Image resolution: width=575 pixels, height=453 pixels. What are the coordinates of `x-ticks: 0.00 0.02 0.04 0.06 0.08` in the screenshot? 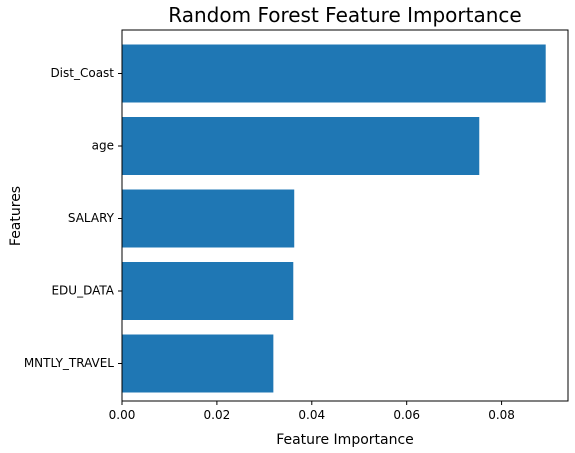 It's located at (312, 411).